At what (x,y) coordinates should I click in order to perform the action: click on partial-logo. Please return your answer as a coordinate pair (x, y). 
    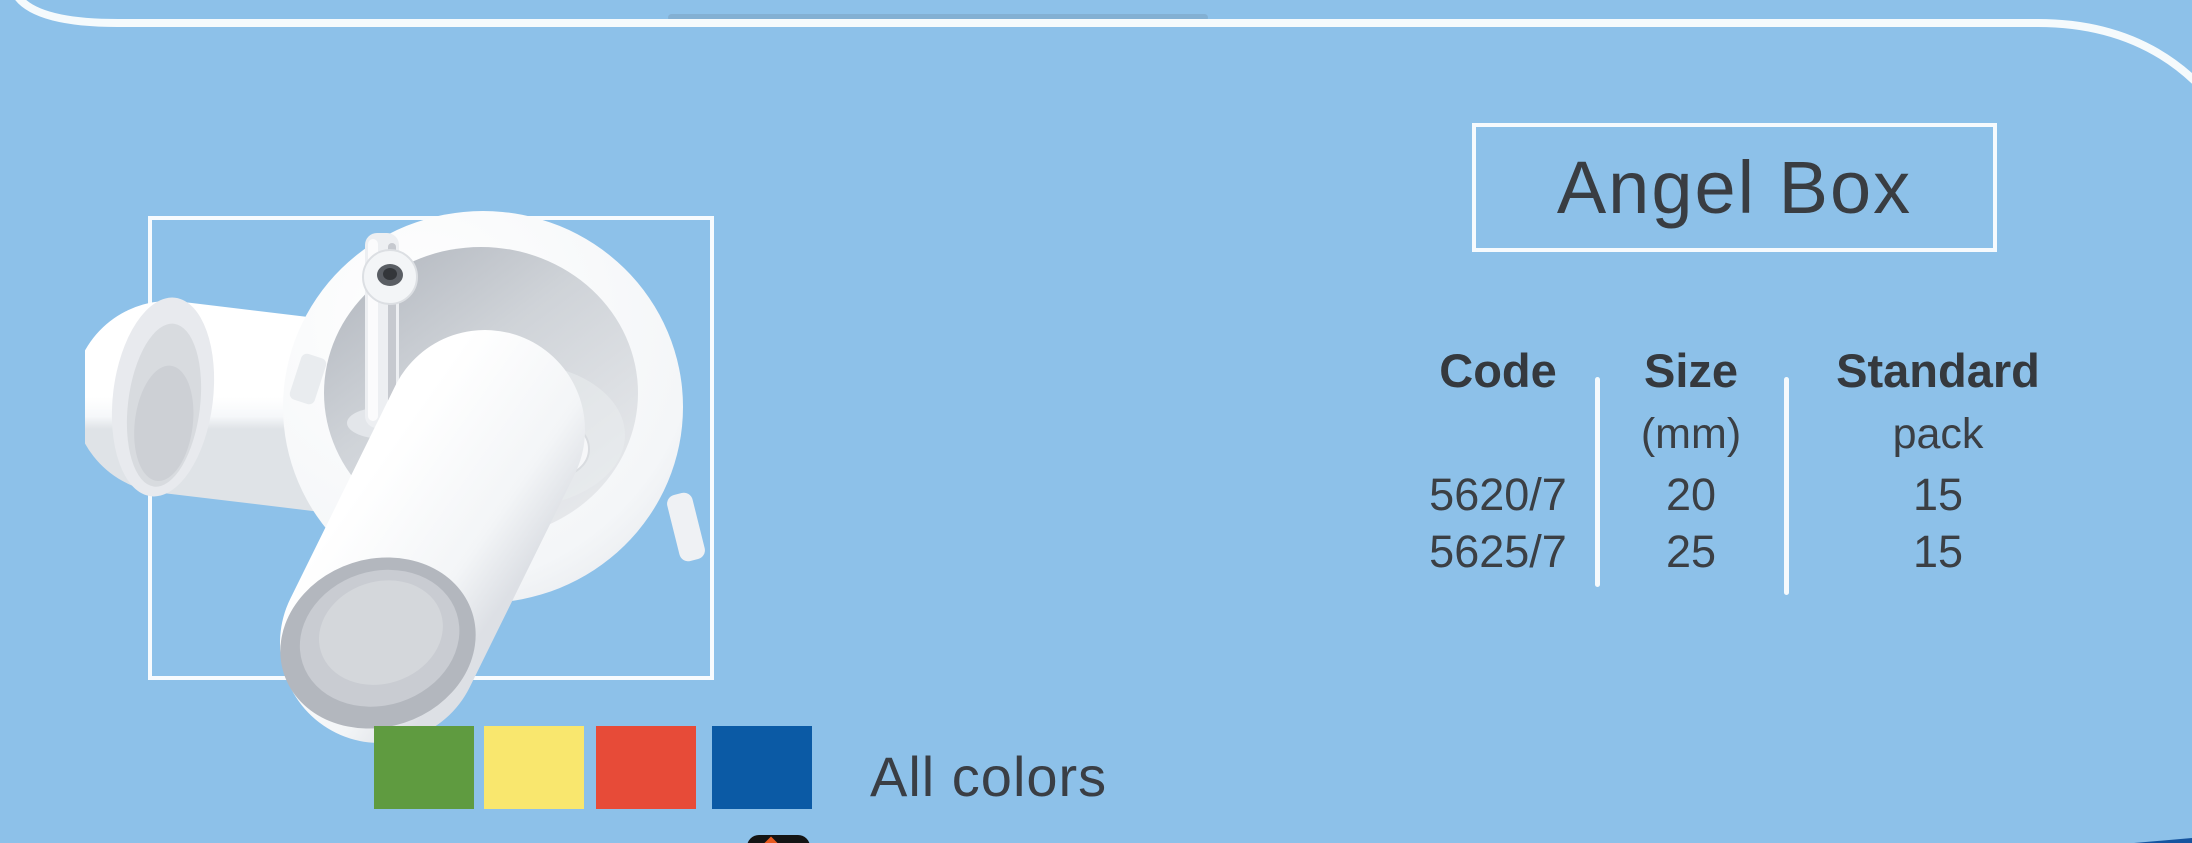
    Looking at the image, I should click on (778, 839).